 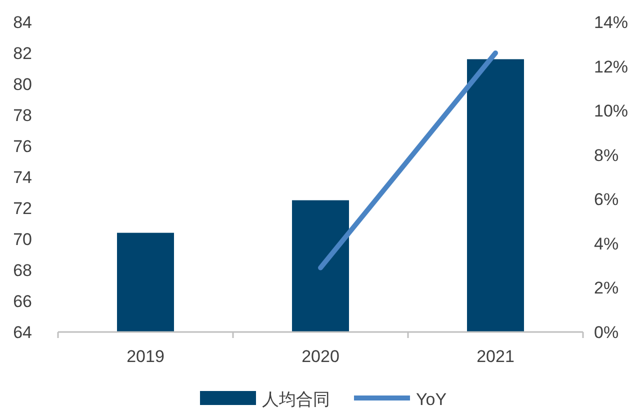 What do you see at coordinates (22, 22) in the screenshot?
I see `y-tick-label: 84` at bounding box center [22, 22].